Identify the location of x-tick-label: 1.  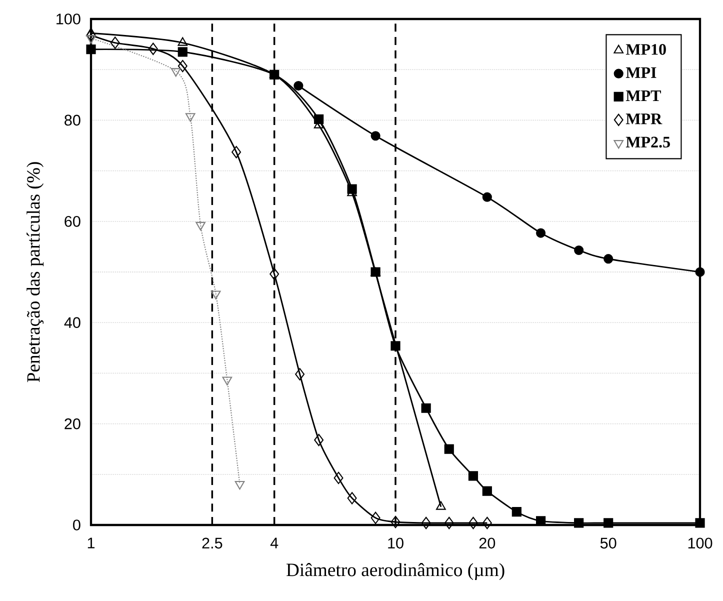
(91, 543).